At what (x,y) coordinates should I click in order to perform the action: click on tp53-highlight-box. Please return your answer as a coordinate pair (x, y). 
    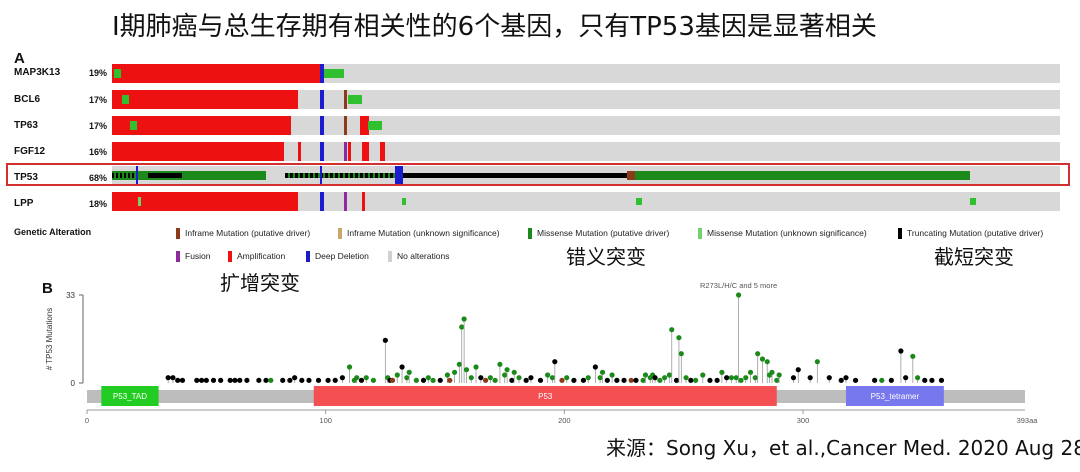
    Looking at the image, I should click on (538, 174).